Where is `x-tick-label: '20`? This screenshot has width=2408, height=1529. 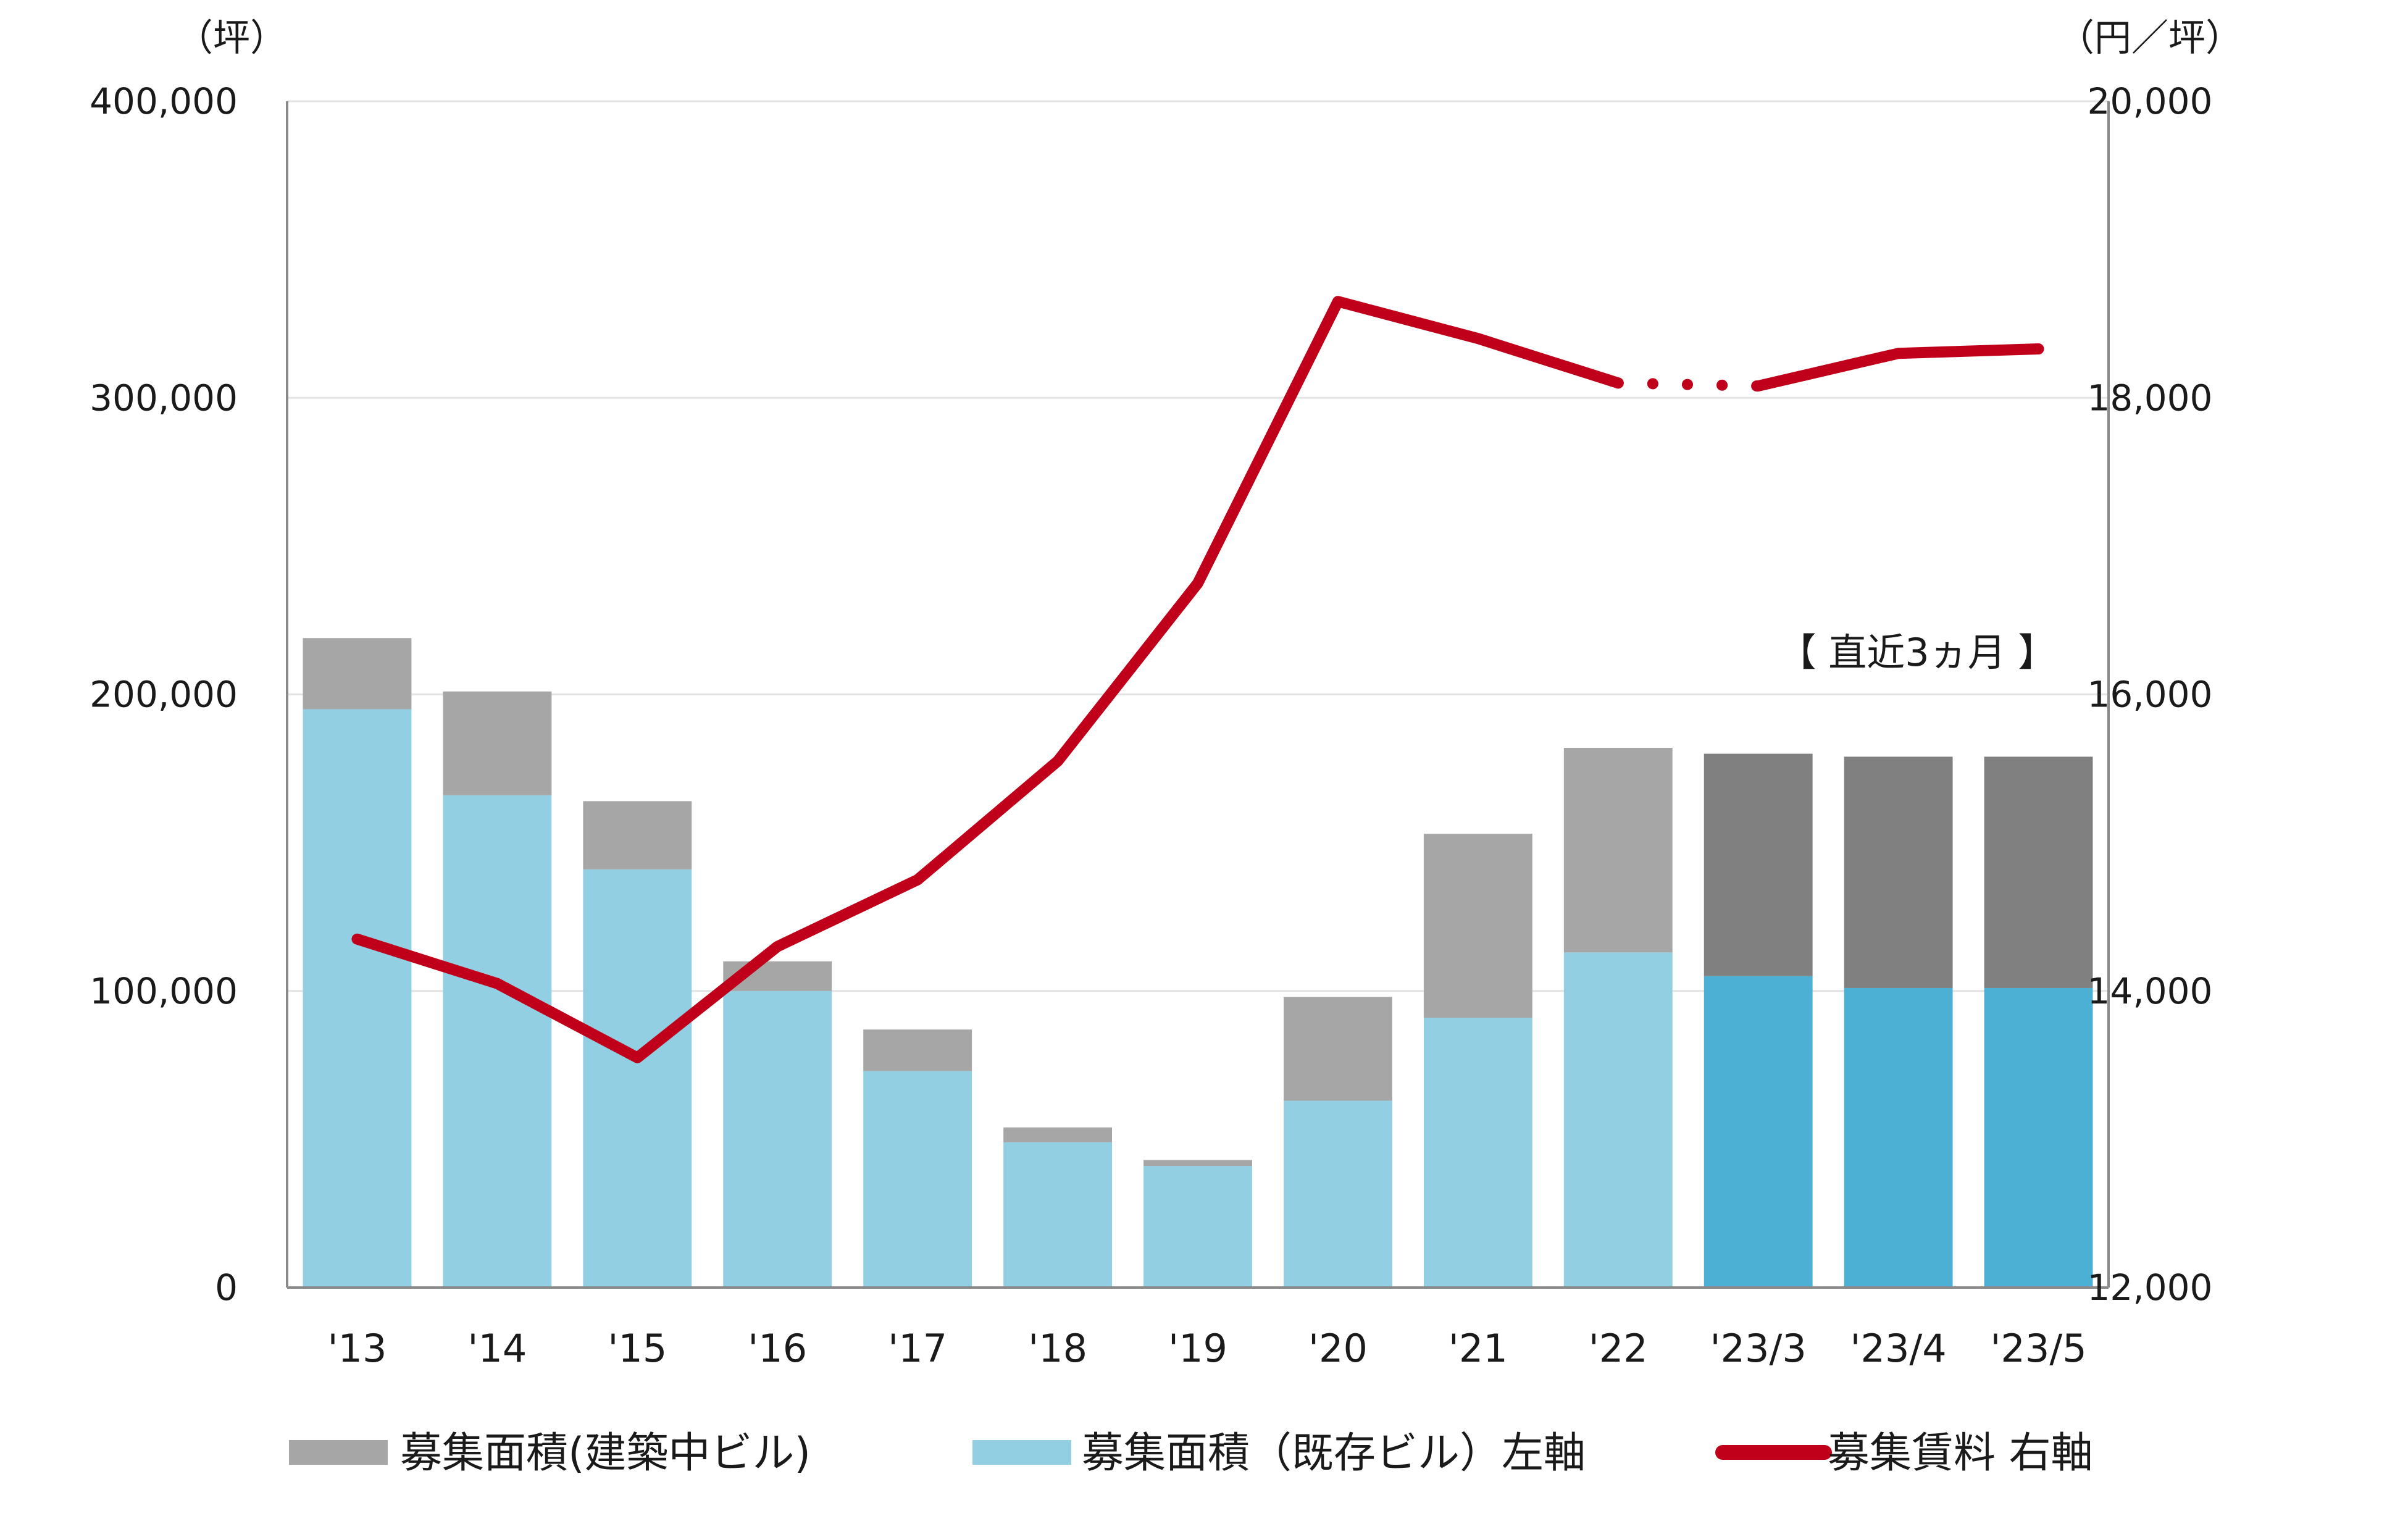 x-tick-label: '20 is located at coordinates (1338, 1348).